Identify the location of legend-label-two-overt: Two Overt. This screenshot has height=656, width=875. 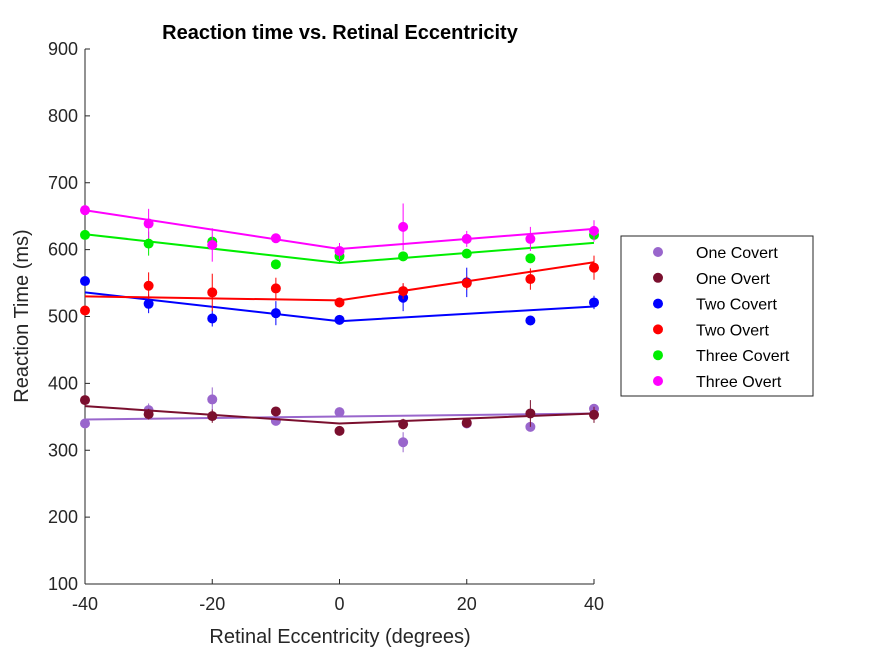
(732, 330).